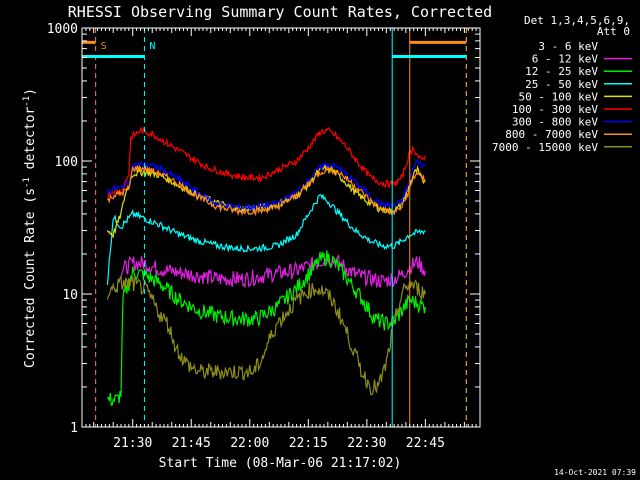  I want to click on y-axis-label-sup2: -1, so click(27, 101).